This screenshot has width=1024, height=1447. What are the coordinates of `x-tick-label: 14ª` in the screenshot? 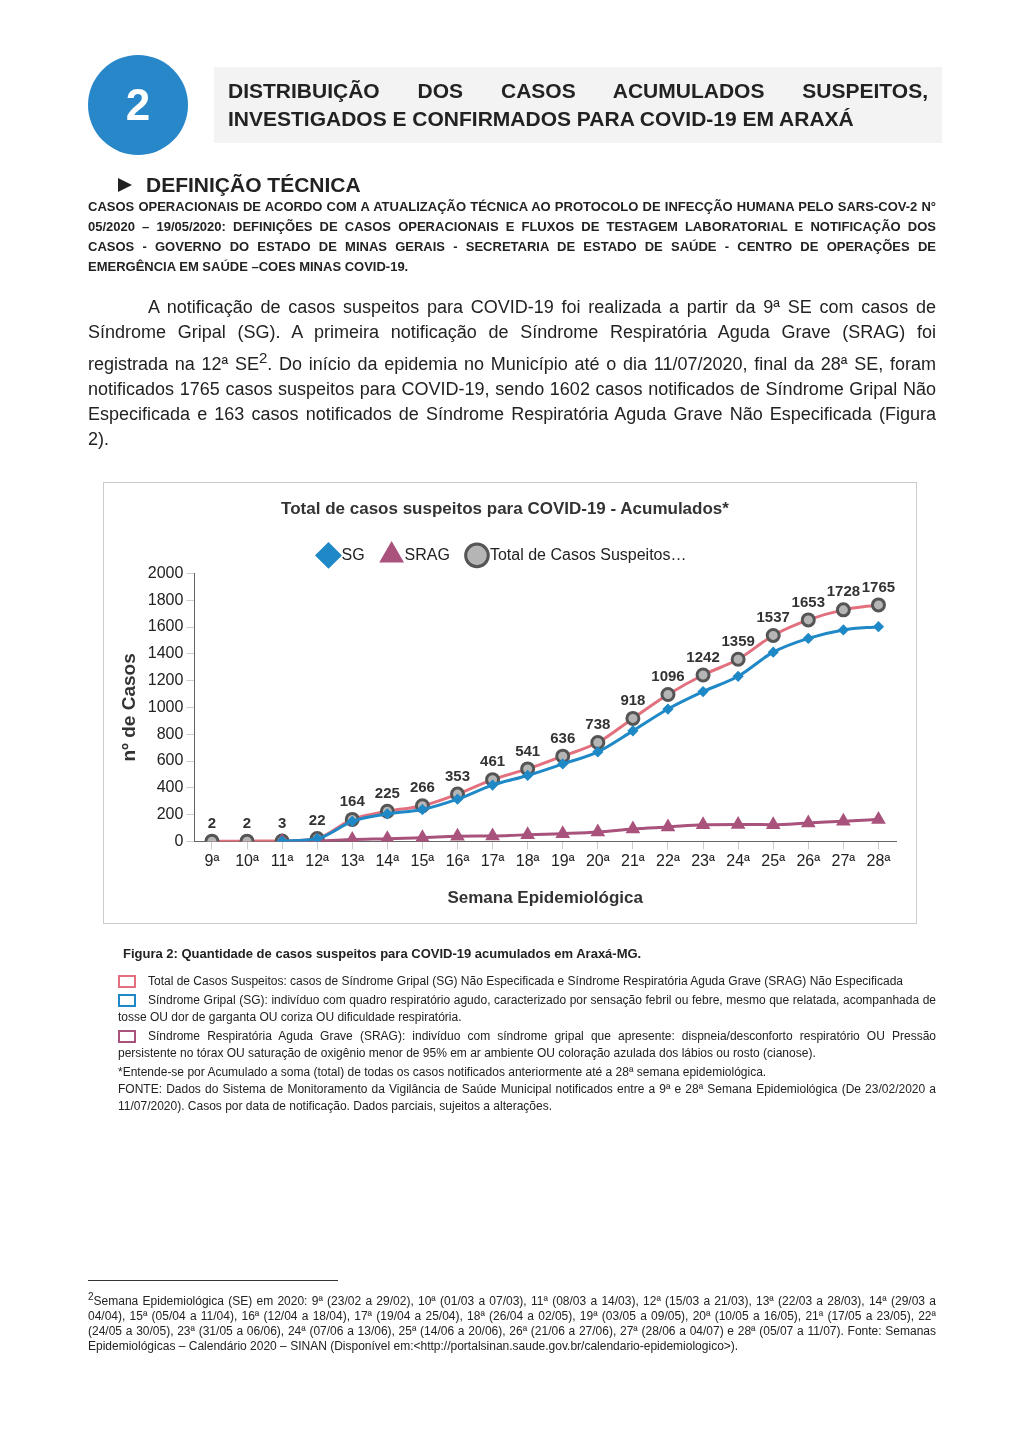 It's located at (387, 861).